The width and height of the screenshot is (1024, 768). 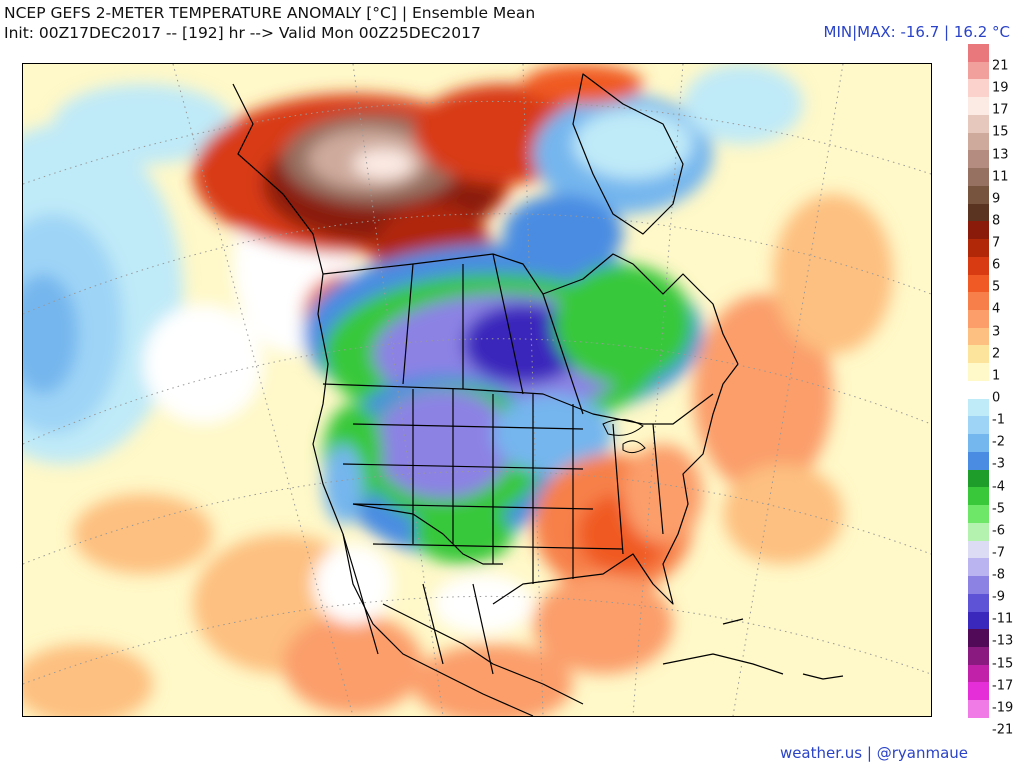 I want to click on colorbar-tick-label: 3, so click(x=996, y=332).